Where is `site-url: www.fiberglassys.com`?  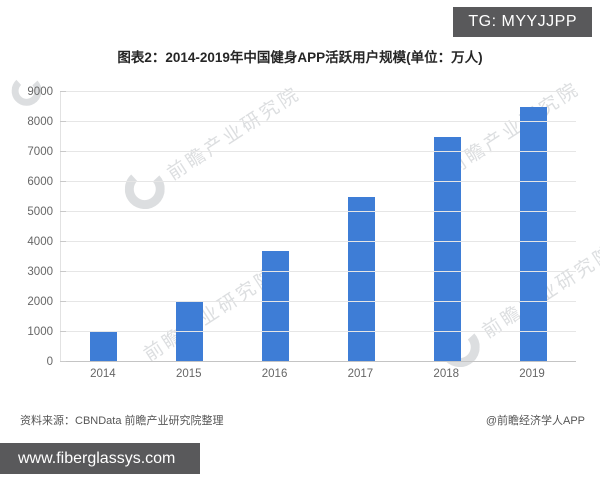 site-url: www.fiberglassys.com is located at coordinates (97, 458).